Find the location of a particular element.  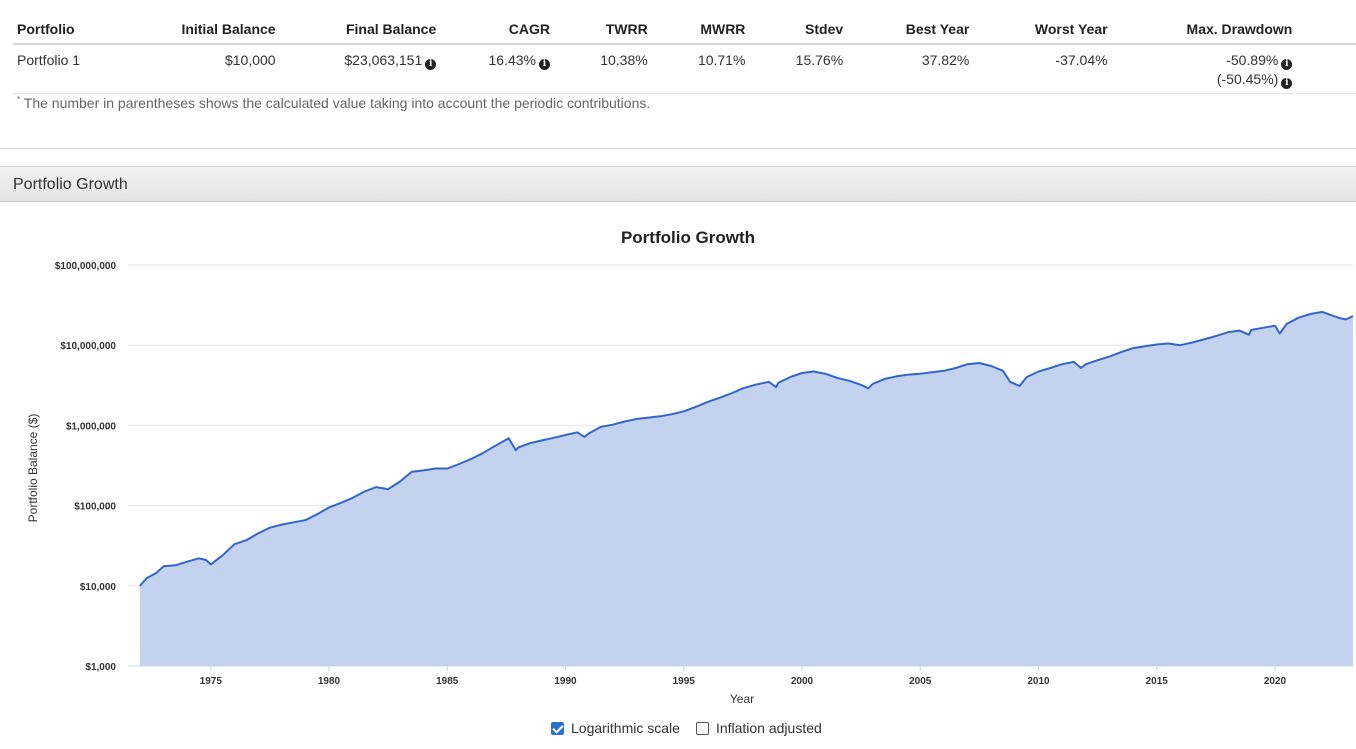

x-tick-label: 1995 is located at coordinates (684, 681).